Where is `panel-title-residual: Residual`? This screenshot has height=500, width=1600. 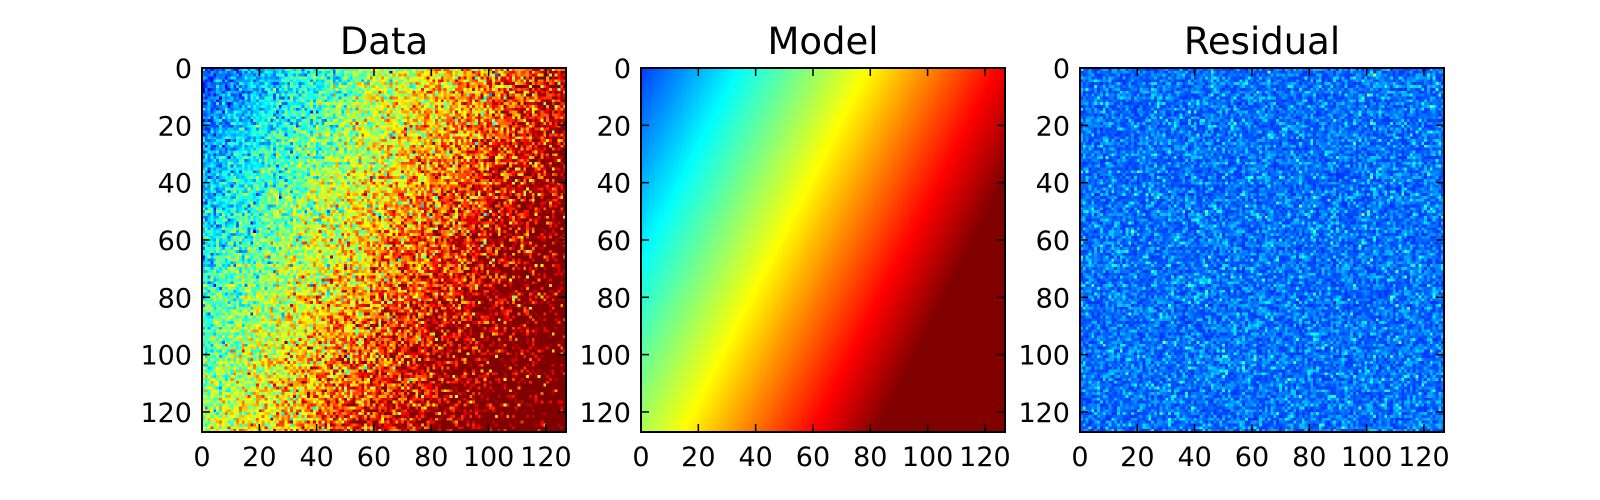
panel-title-residual: Residual is located at coordinates (1262, 41).